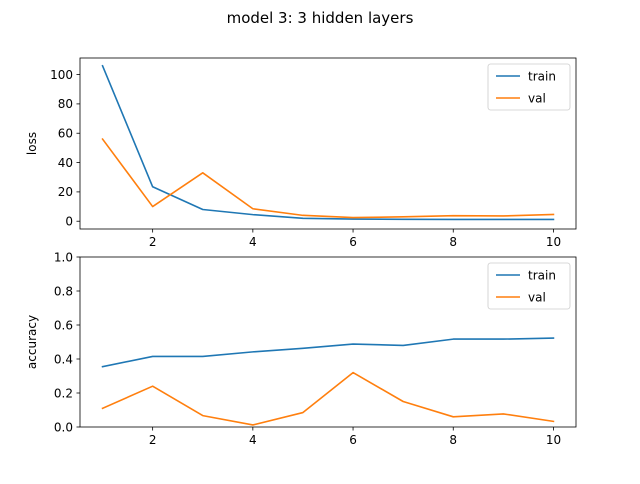 This screenshot has width=640, height=484. Describe the element at coordinates (63, 257) in the screenshot. I see `y-tick-label: 1.0` at that location.